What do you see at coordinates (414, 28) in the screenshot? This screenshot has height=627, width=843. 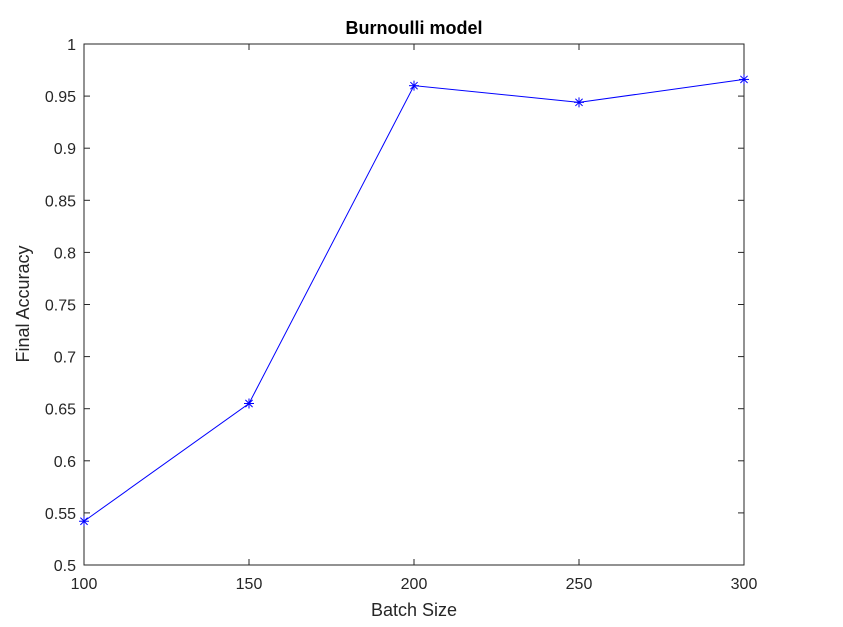 I see `chart-title: Burnoulli model` at bounding box center [414, 28].